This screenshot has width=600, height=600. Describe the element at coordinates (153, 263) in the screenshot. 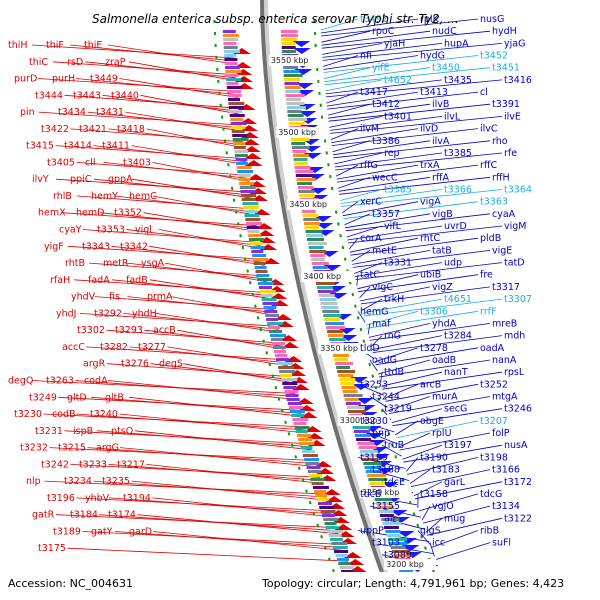

I see `gene-label-left: ysgA` at that location.